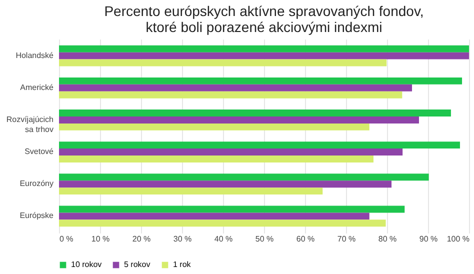 This screenshot has height=274, width=474. I want to click on x-tick-label: 60 %, so click(305, 239).